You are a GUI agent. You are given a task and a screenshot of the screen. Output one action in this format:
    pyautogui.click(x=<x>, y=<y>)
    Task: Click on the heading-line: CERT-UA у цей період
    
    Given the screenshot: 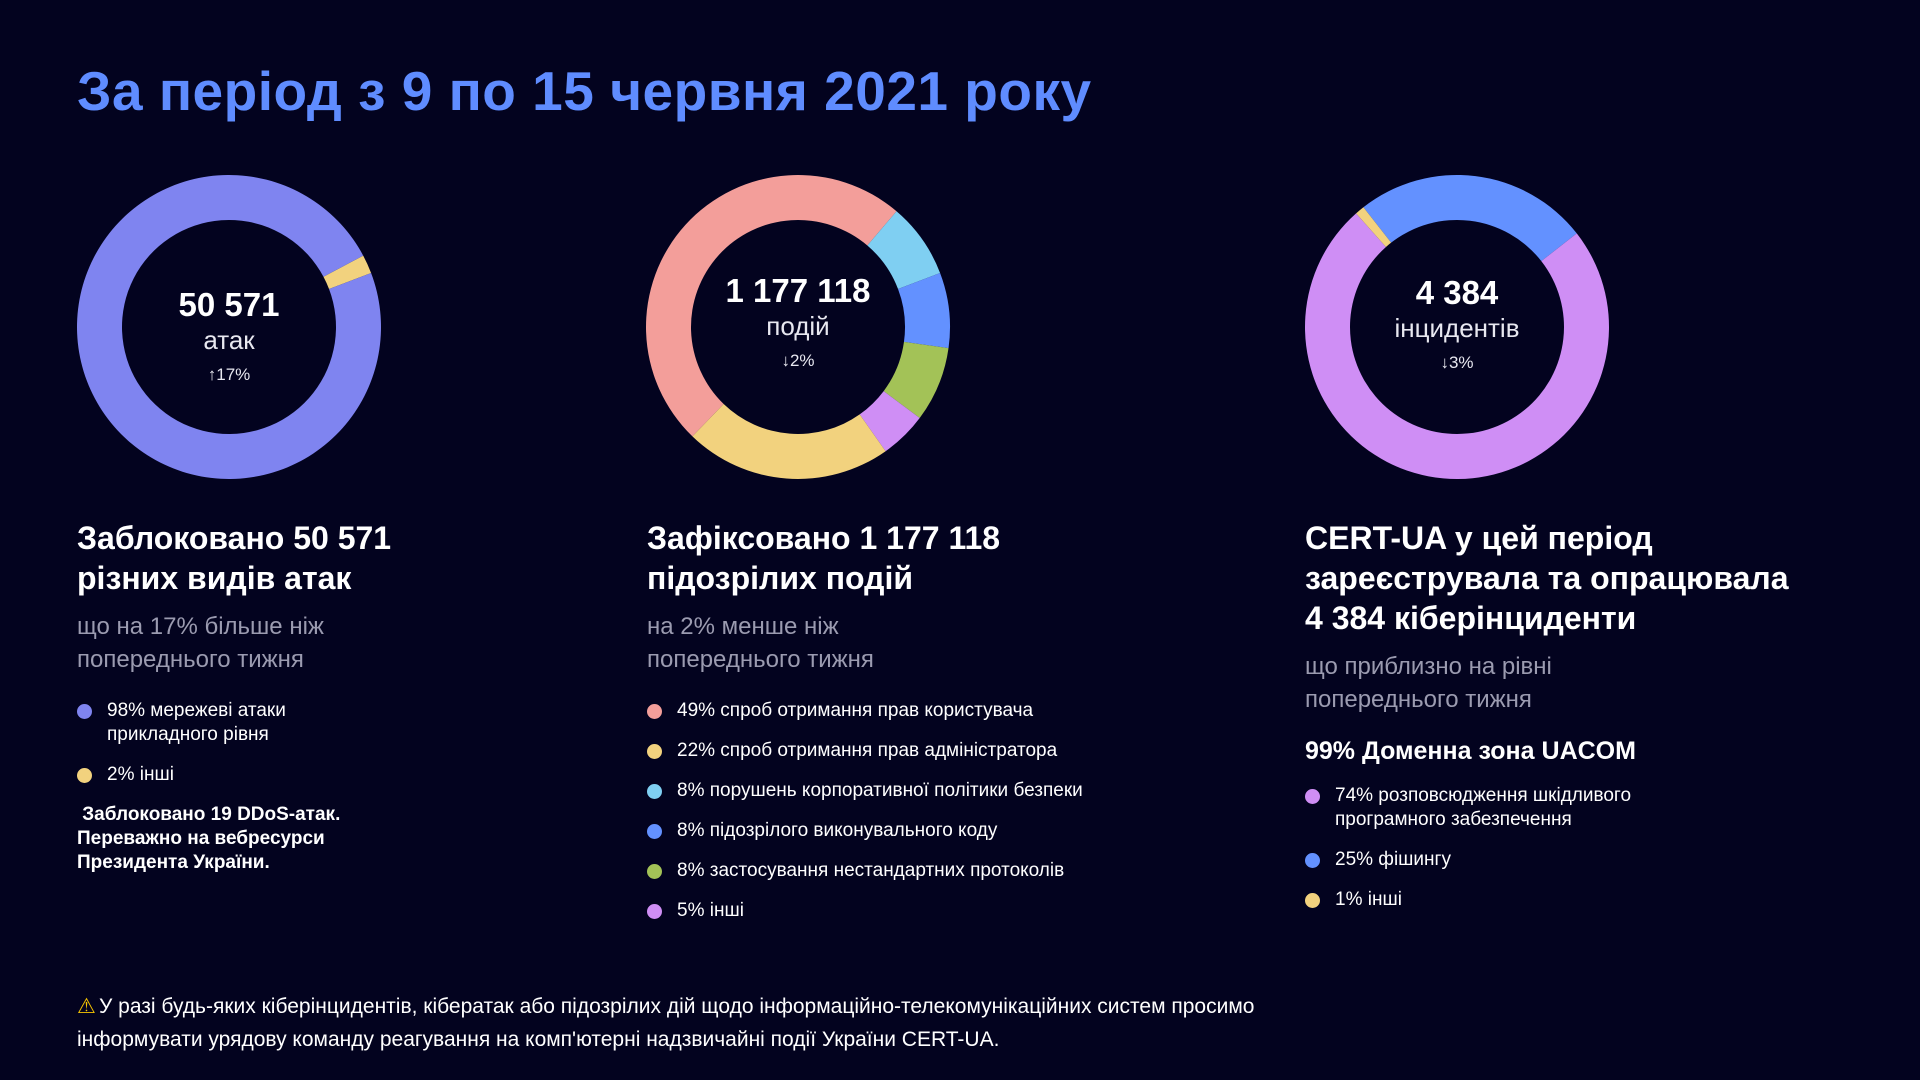 What is the action you would take?
    pyautogui.click(x=1479, y=538)
    